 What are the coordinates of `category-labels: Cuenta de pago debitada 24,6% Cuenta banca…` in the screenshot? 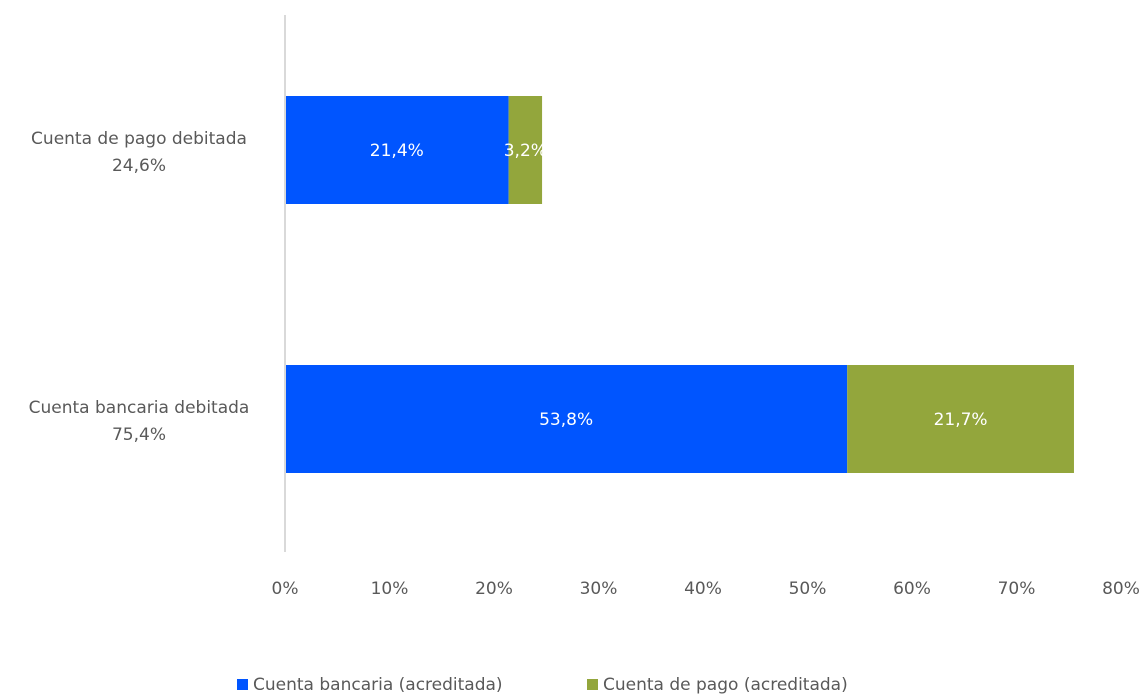 It's located at (139, 287).